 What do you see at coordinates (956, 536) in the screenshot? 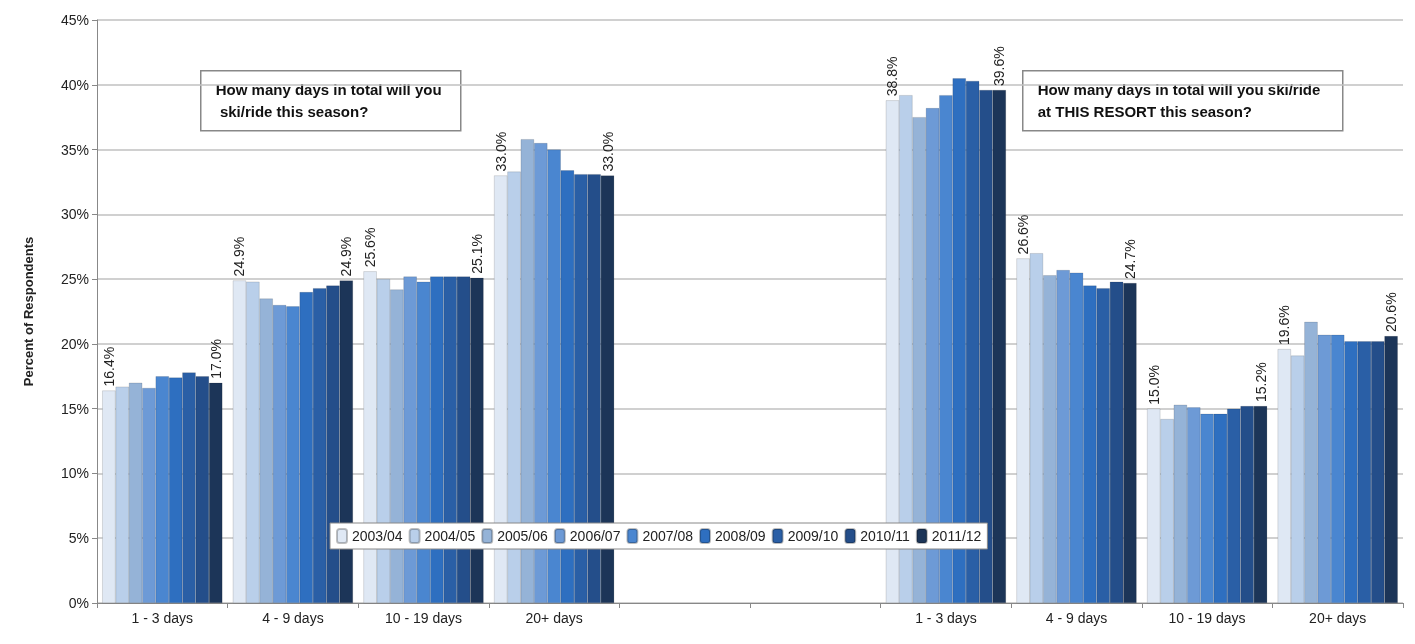
I see `legend-label: 2011/12` at bounding box center [956, 536].